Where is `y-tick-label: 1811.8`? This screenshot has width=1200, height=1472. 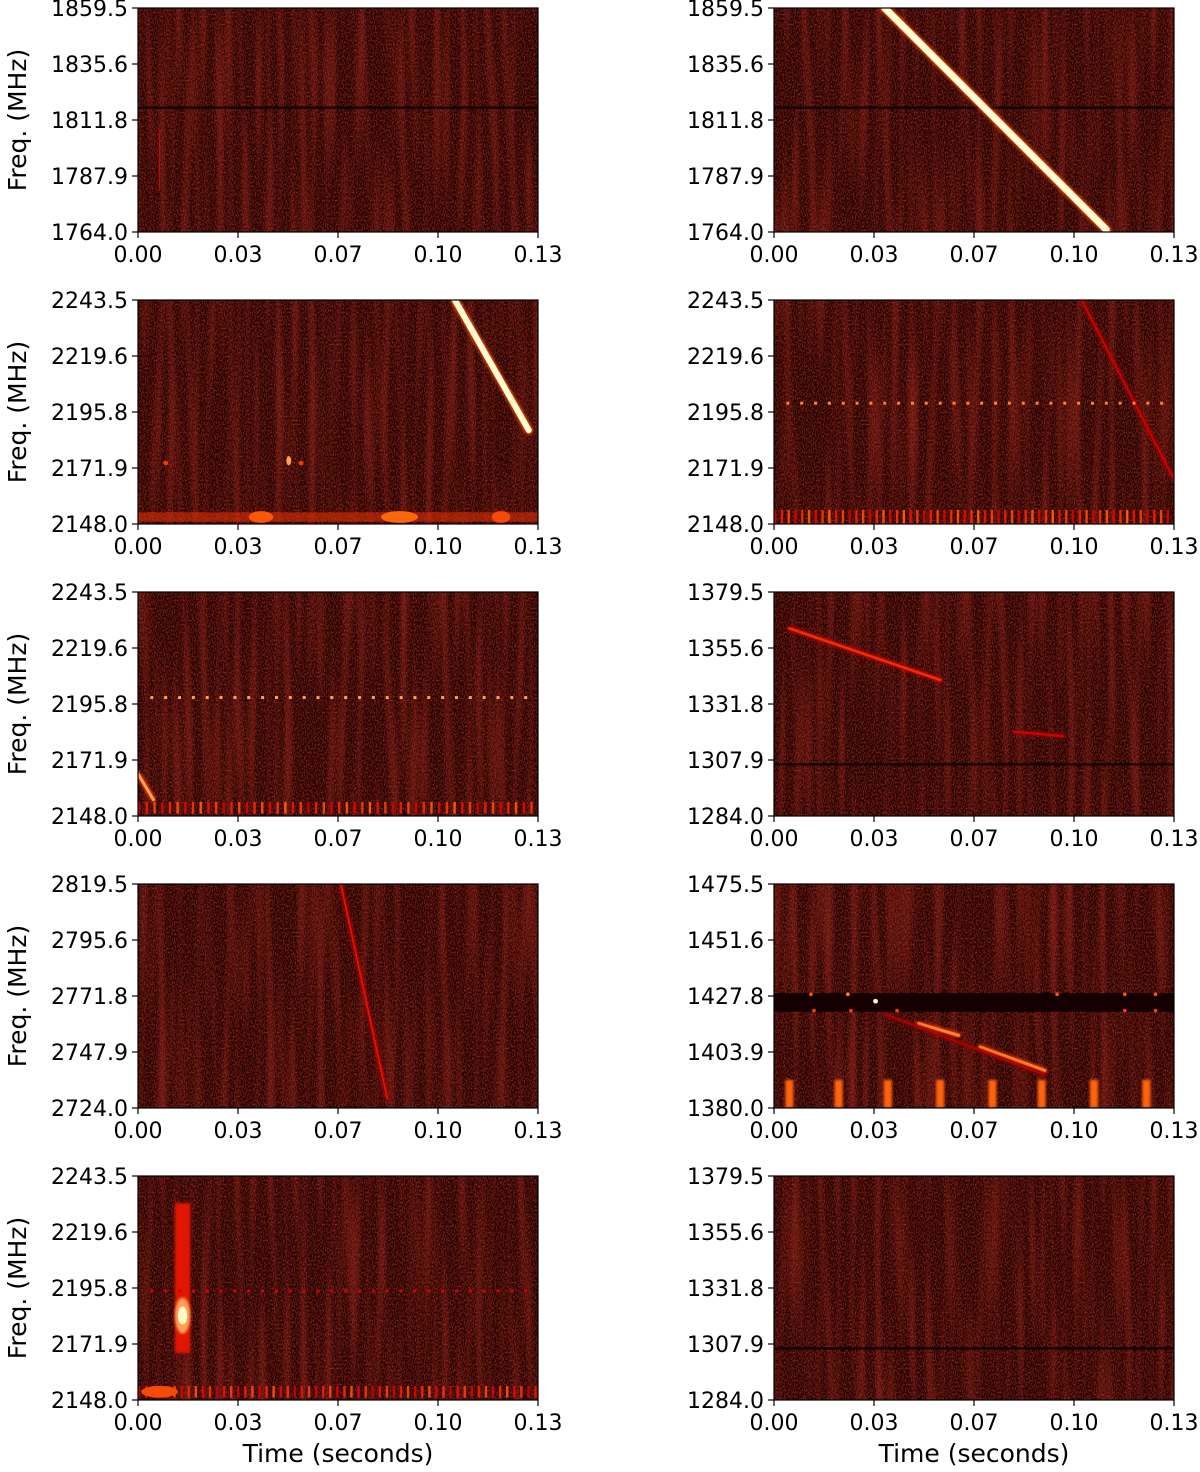 y-tick-label: 1811.8 is located at coordinates (89, 121).